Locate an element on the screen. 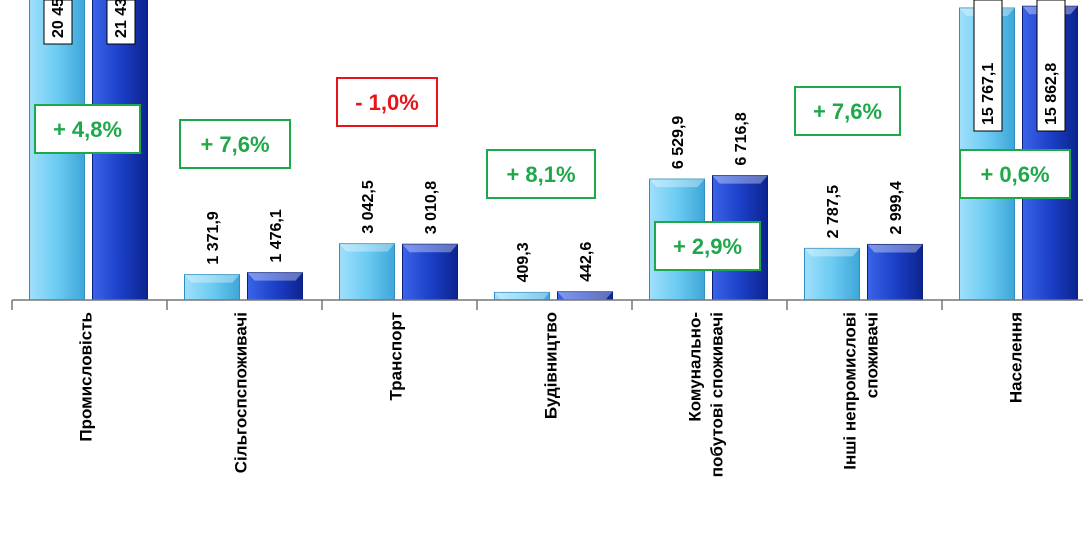 The height and width of the screenshot is (546, 1083). value-label: 3 042,5 is located at coordinates (368, 206).